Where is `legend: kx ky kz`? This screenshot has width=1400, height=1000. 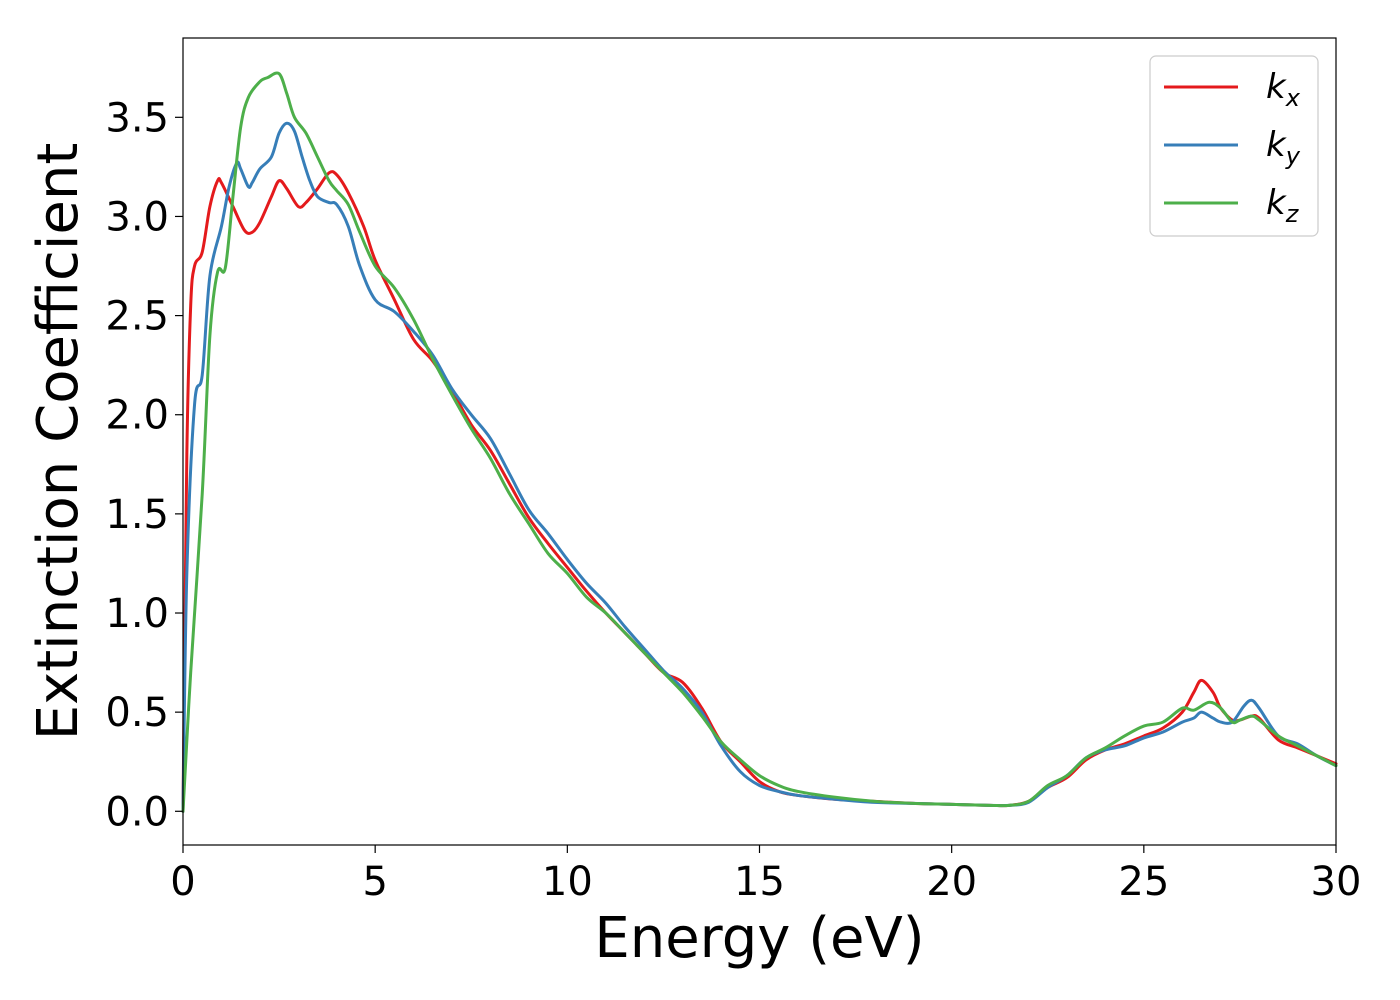 legend: kx ky kz is located at coordinates (1234, 146).